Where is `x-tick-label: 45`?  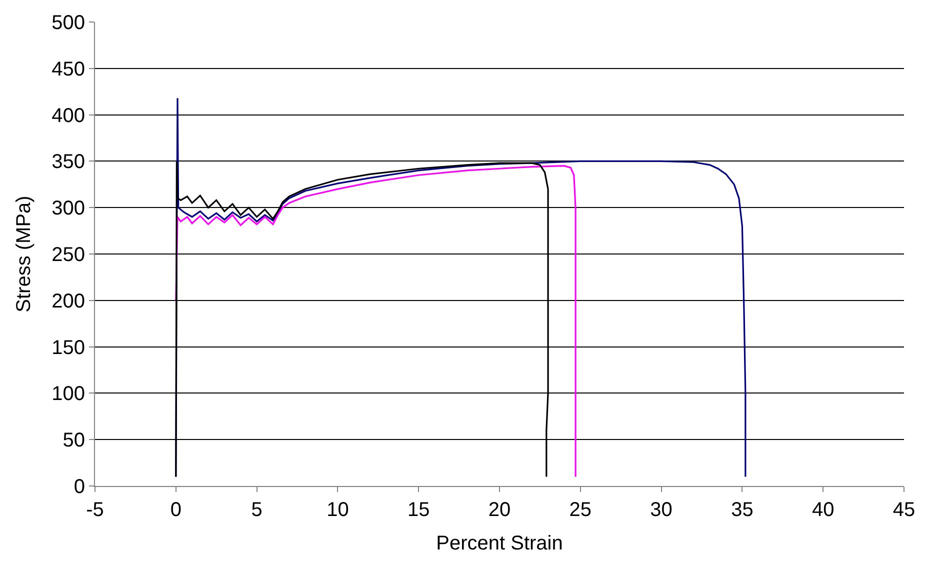
x-tick-label: 45 is located at coordinates (904, 510).